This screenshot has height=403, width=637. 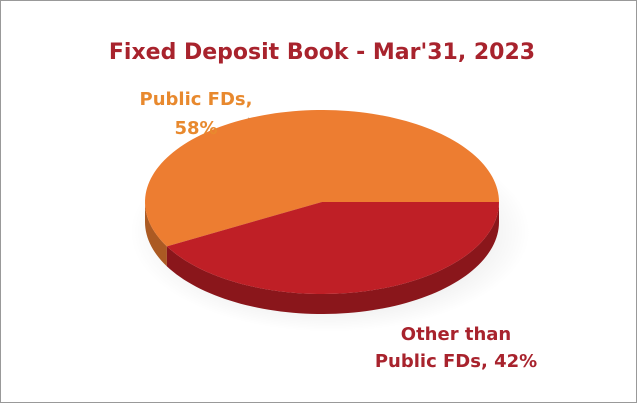 I want to click on data-label: 58%, so click(x=195, y=128).